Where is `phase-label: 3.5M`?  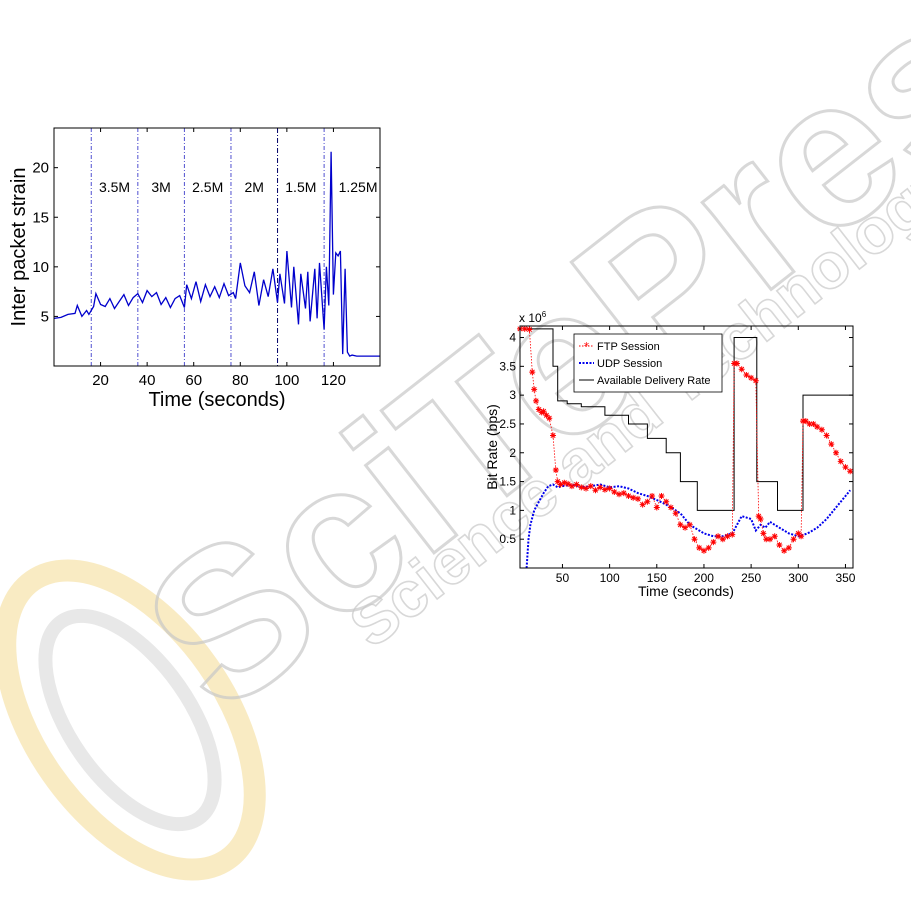 phase-label: 3.5M is located at coordinates (114, 187).